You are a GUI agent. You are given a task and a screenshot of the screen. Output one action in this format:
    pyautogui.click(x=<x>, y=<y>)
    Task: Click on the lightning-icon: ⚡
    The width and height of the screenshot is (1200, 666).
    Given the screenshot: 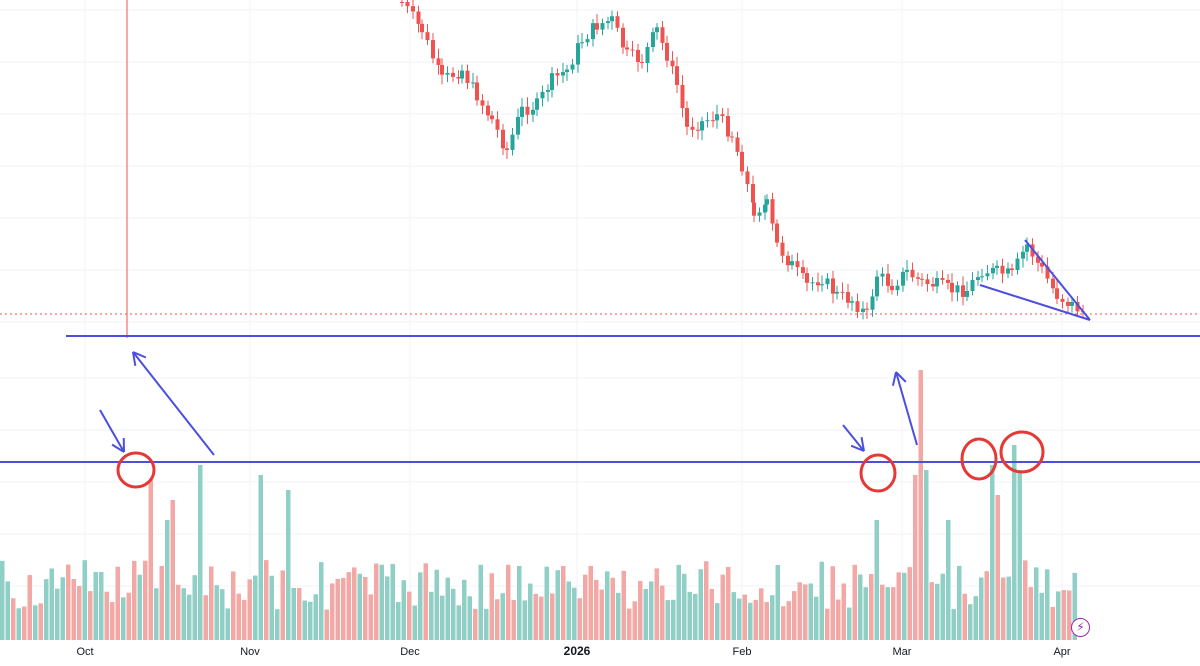 What is the action you would take?
    pyautogui.click(x=1080, y=627)
    